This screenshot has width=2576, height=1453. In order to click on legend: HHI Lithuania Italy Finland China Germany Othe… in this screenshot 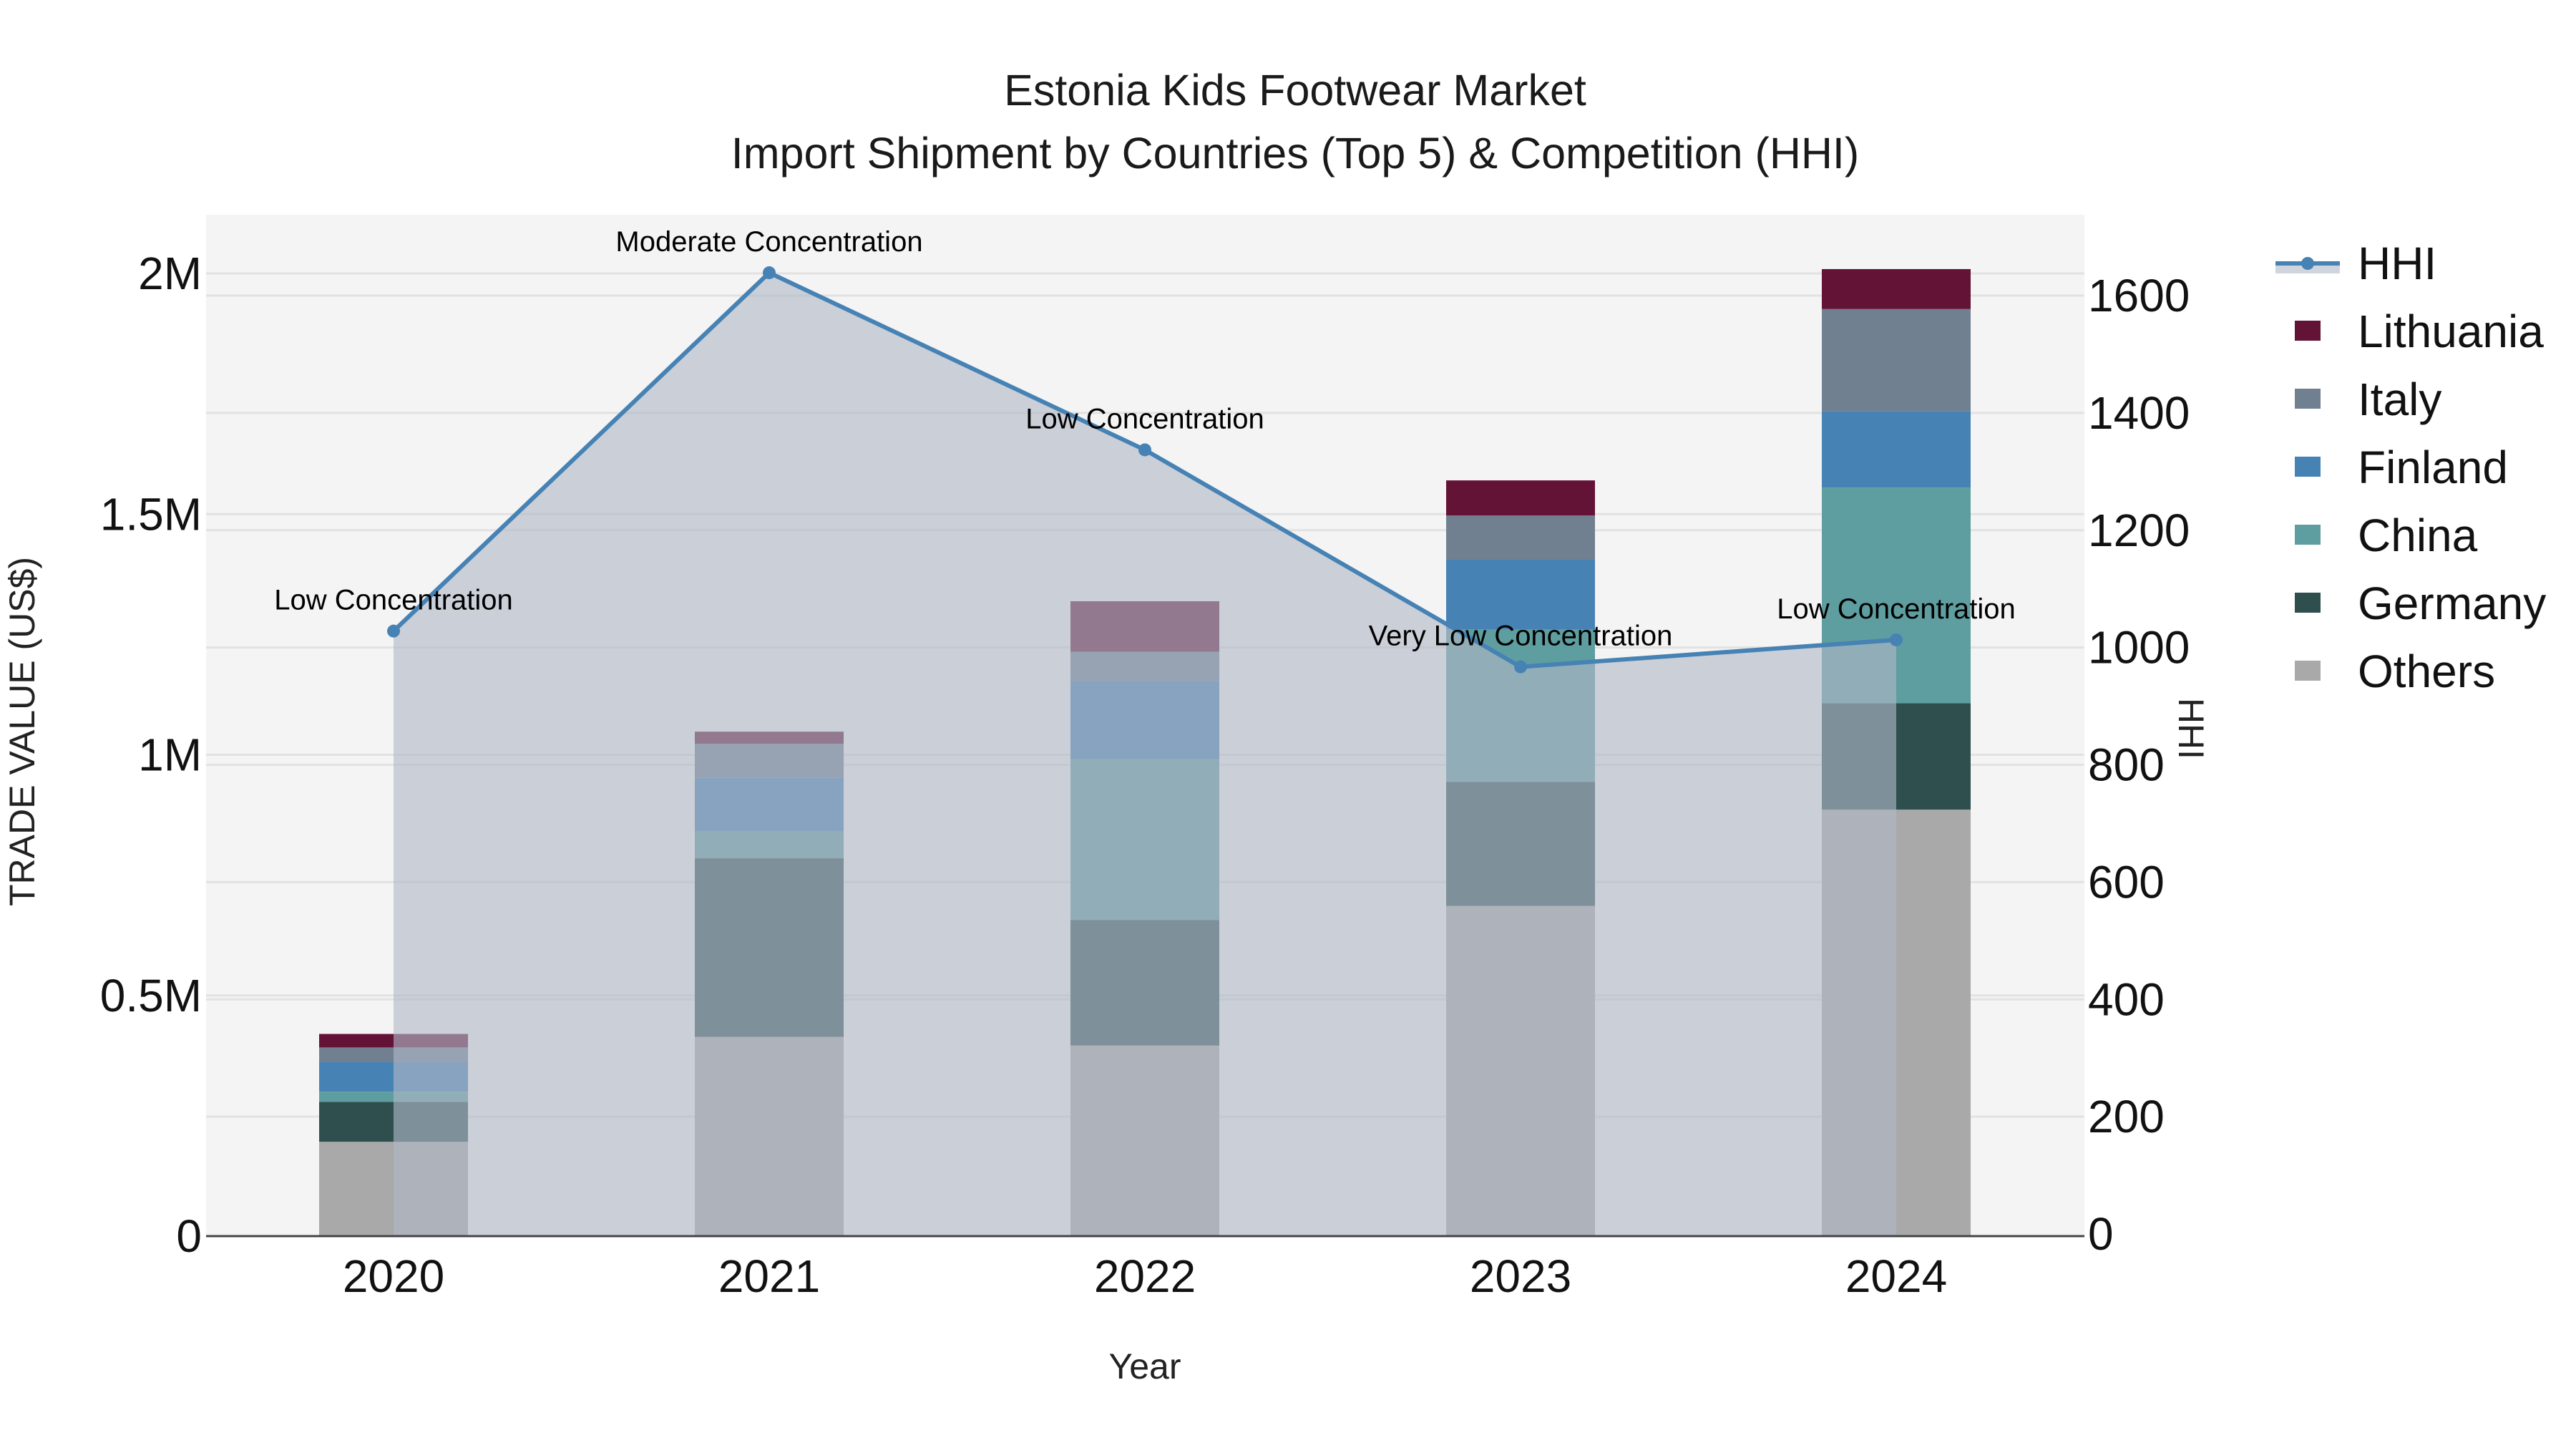, I will do `click(2410, 467)`.